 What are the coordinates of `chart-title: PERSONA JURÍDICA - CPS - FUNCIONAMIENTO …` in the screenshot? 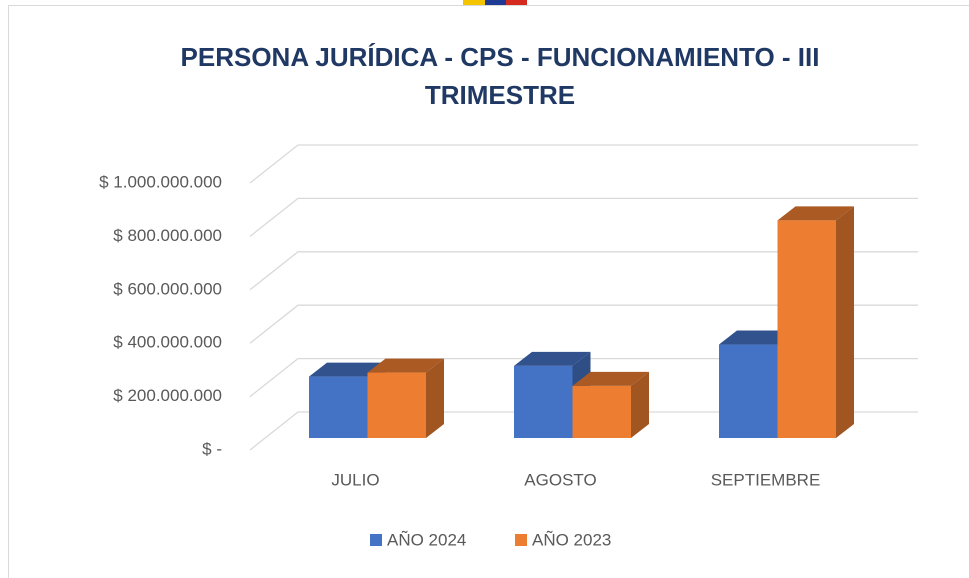 It's located at (500, 76).